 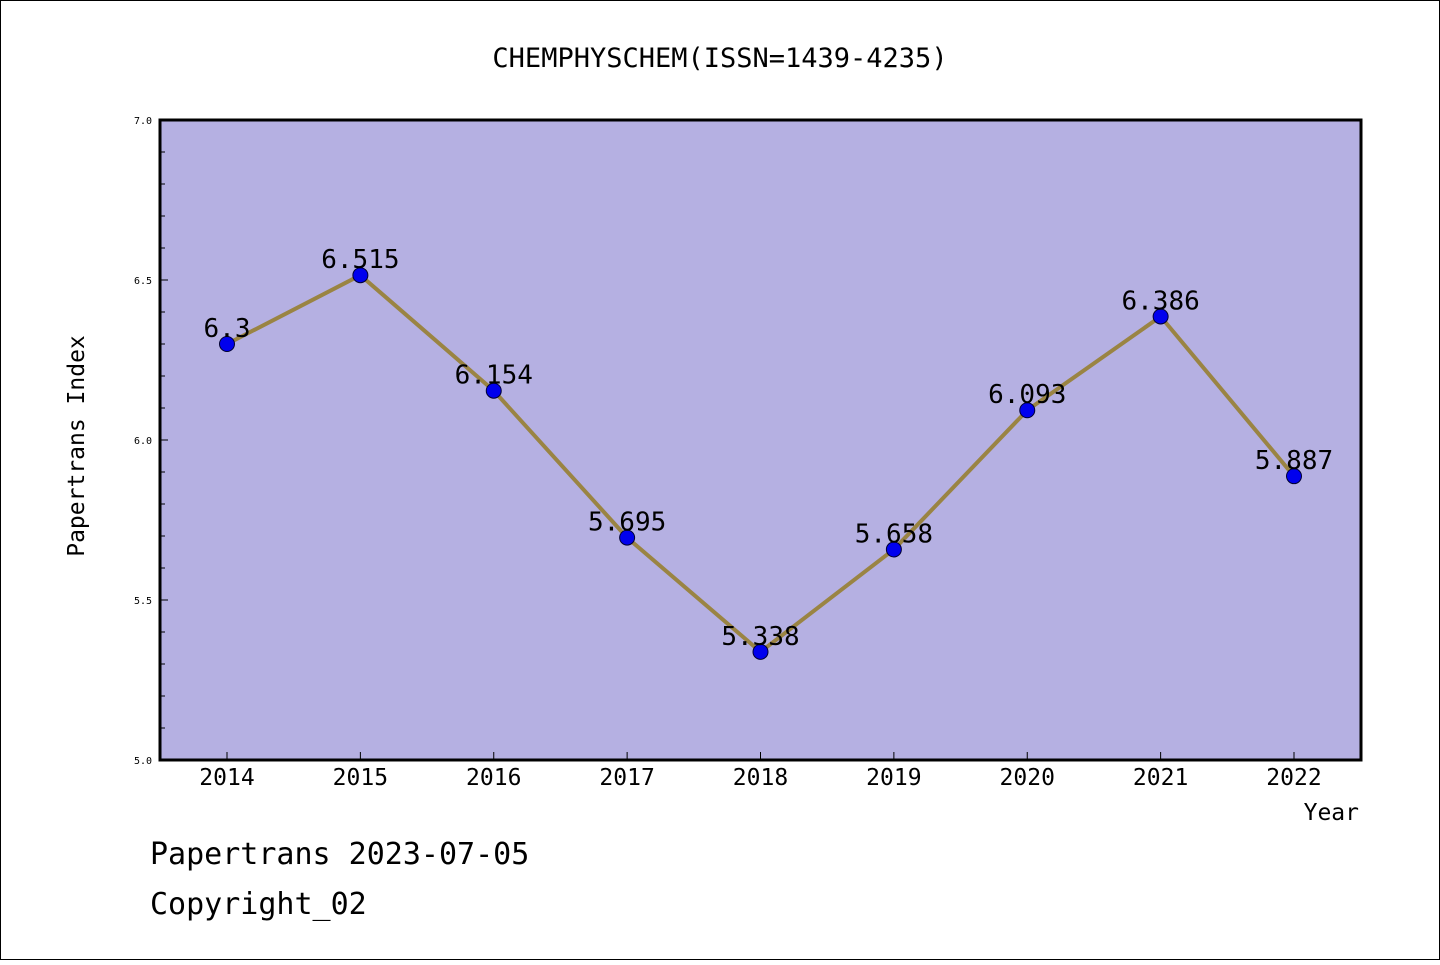 I want to click on data-label: 6.3, so click(x=227, y=329).